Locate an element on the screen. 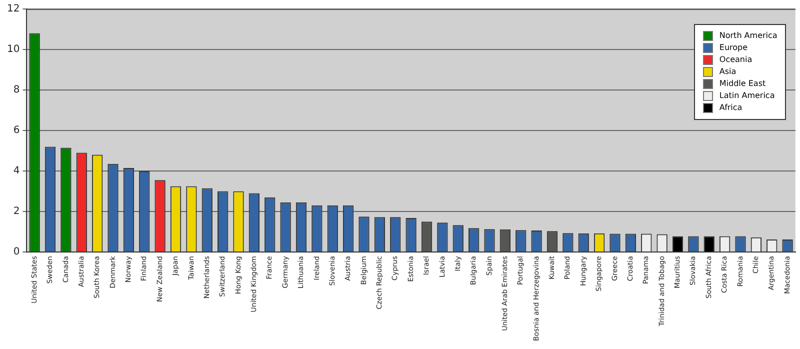  legend-label: North America is located at coordinates (748, 36).